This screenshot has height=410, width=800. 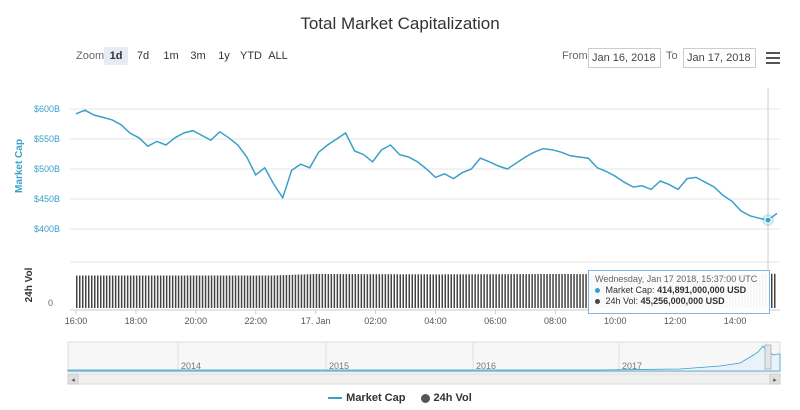 I want to click on navigator: 20142015201620172 ◂ ▸, so click(x=424, y=363).